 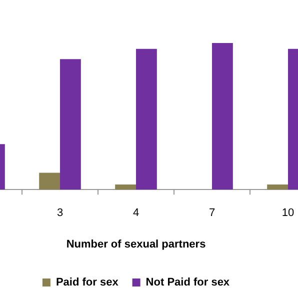 What do you see at coordinates (288, 213) in the screenshot?
I see `x-tick-label: 10` at bounding box center [288, 213].